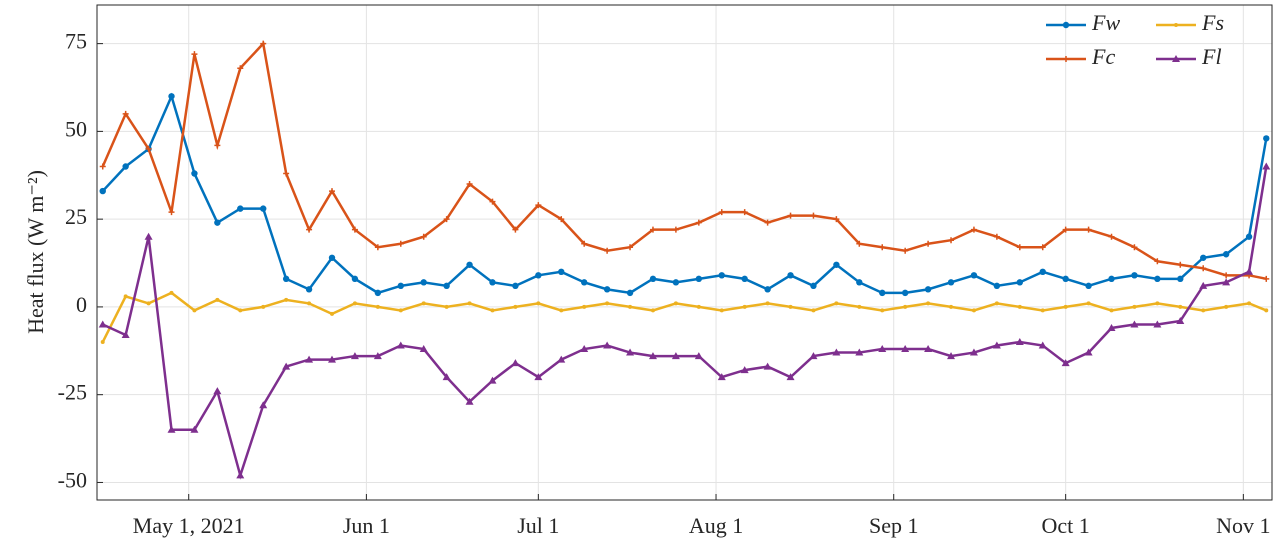 This screenshot has height=544, width=1277. What do you see at coordinates (1103, 56) in the screenshot?
I see `legend-label: Fc` at bounding box center [1103, 56].